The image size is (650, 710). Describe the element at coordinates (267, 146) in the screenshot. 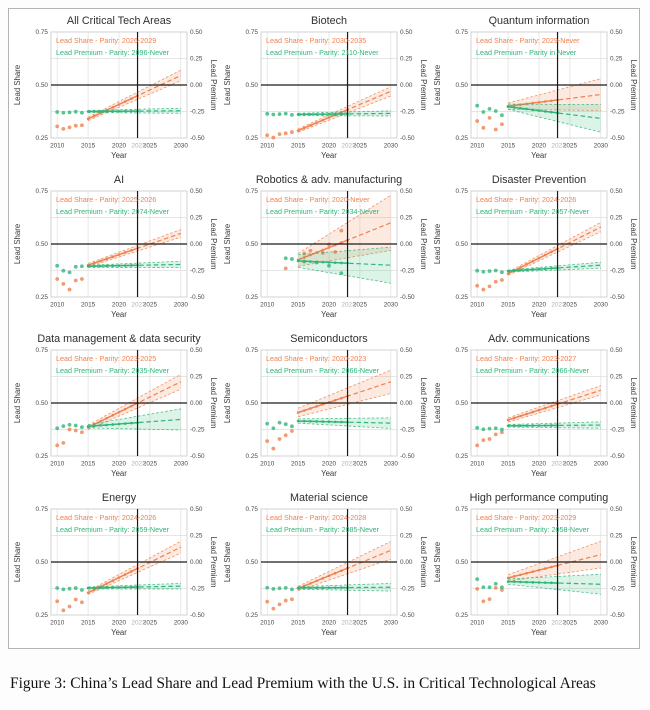

I see `x-tick: 2010` at that location.